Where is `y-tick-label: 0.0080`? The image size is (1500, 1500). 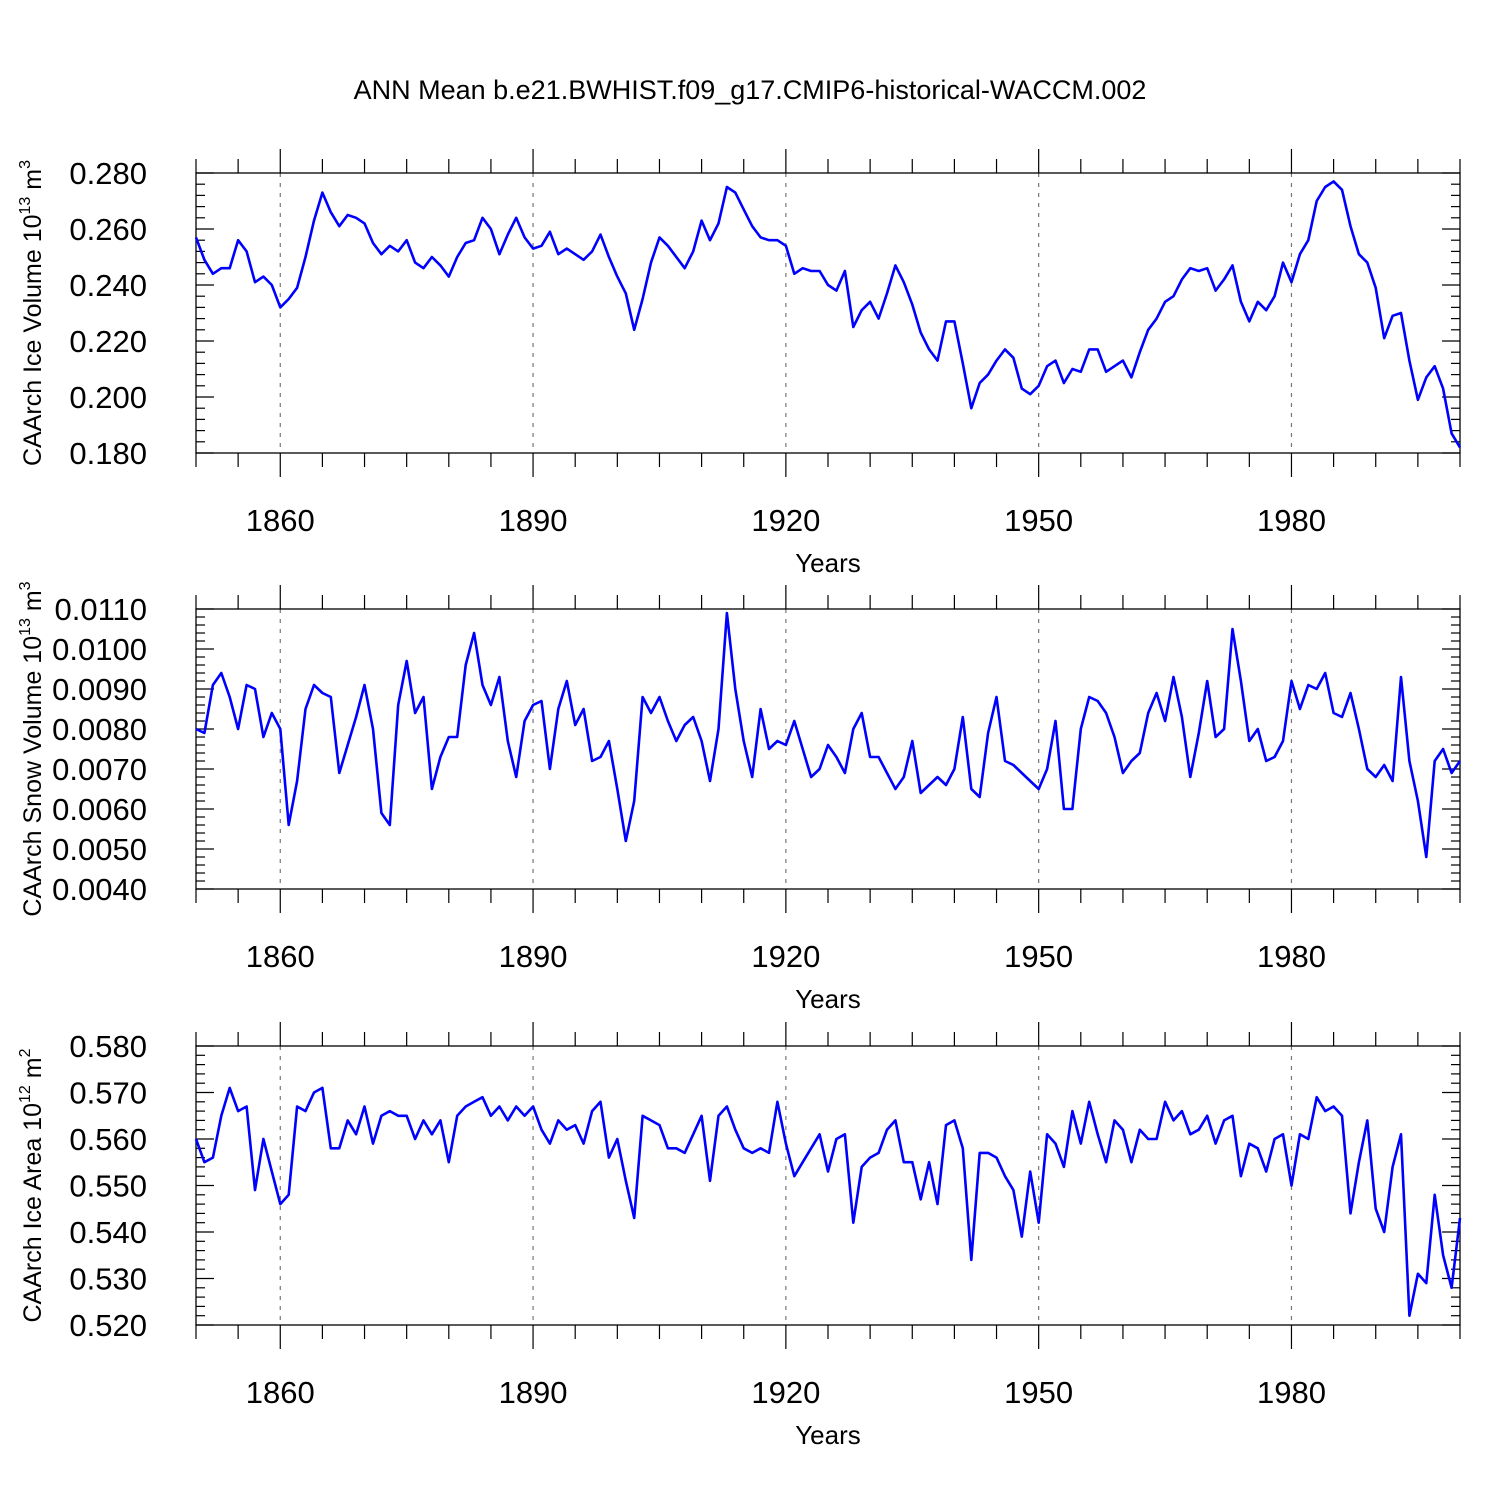 y-tick-label: 0.0080 is located at coordinates (99, 729).